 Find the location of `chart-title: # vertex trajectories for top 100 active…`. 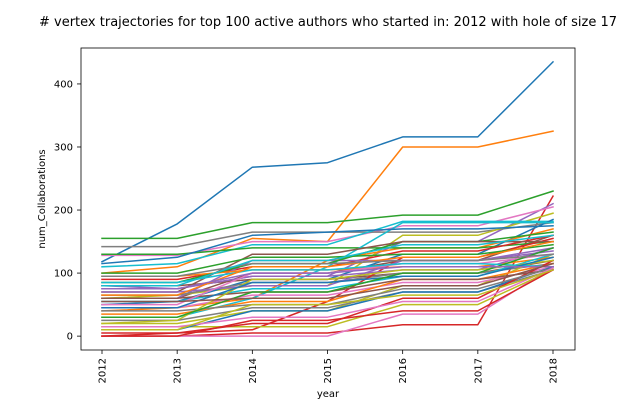

chart-title: # vertex trajectories for top 100 active… is located at coordinates (328, 22).